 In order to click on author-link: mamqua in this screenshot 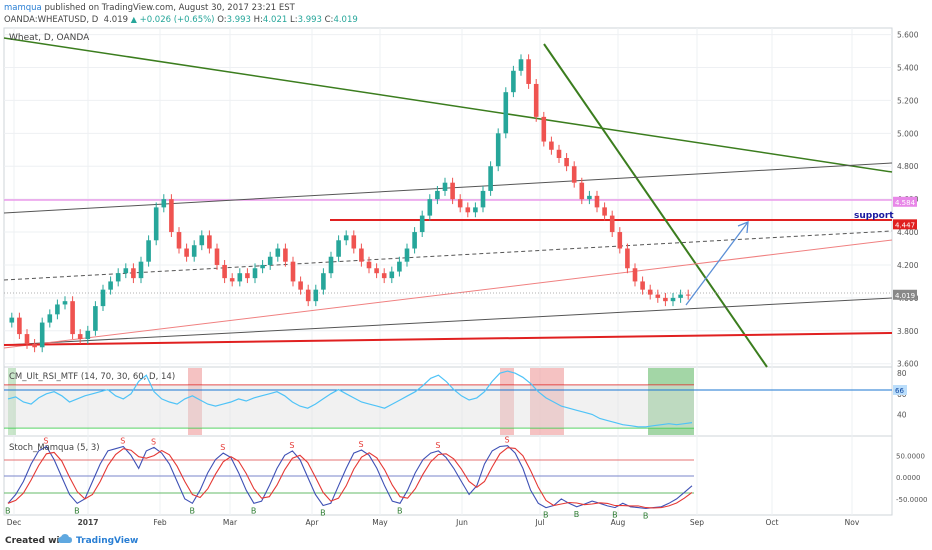, I will do `click(23, 8)`.